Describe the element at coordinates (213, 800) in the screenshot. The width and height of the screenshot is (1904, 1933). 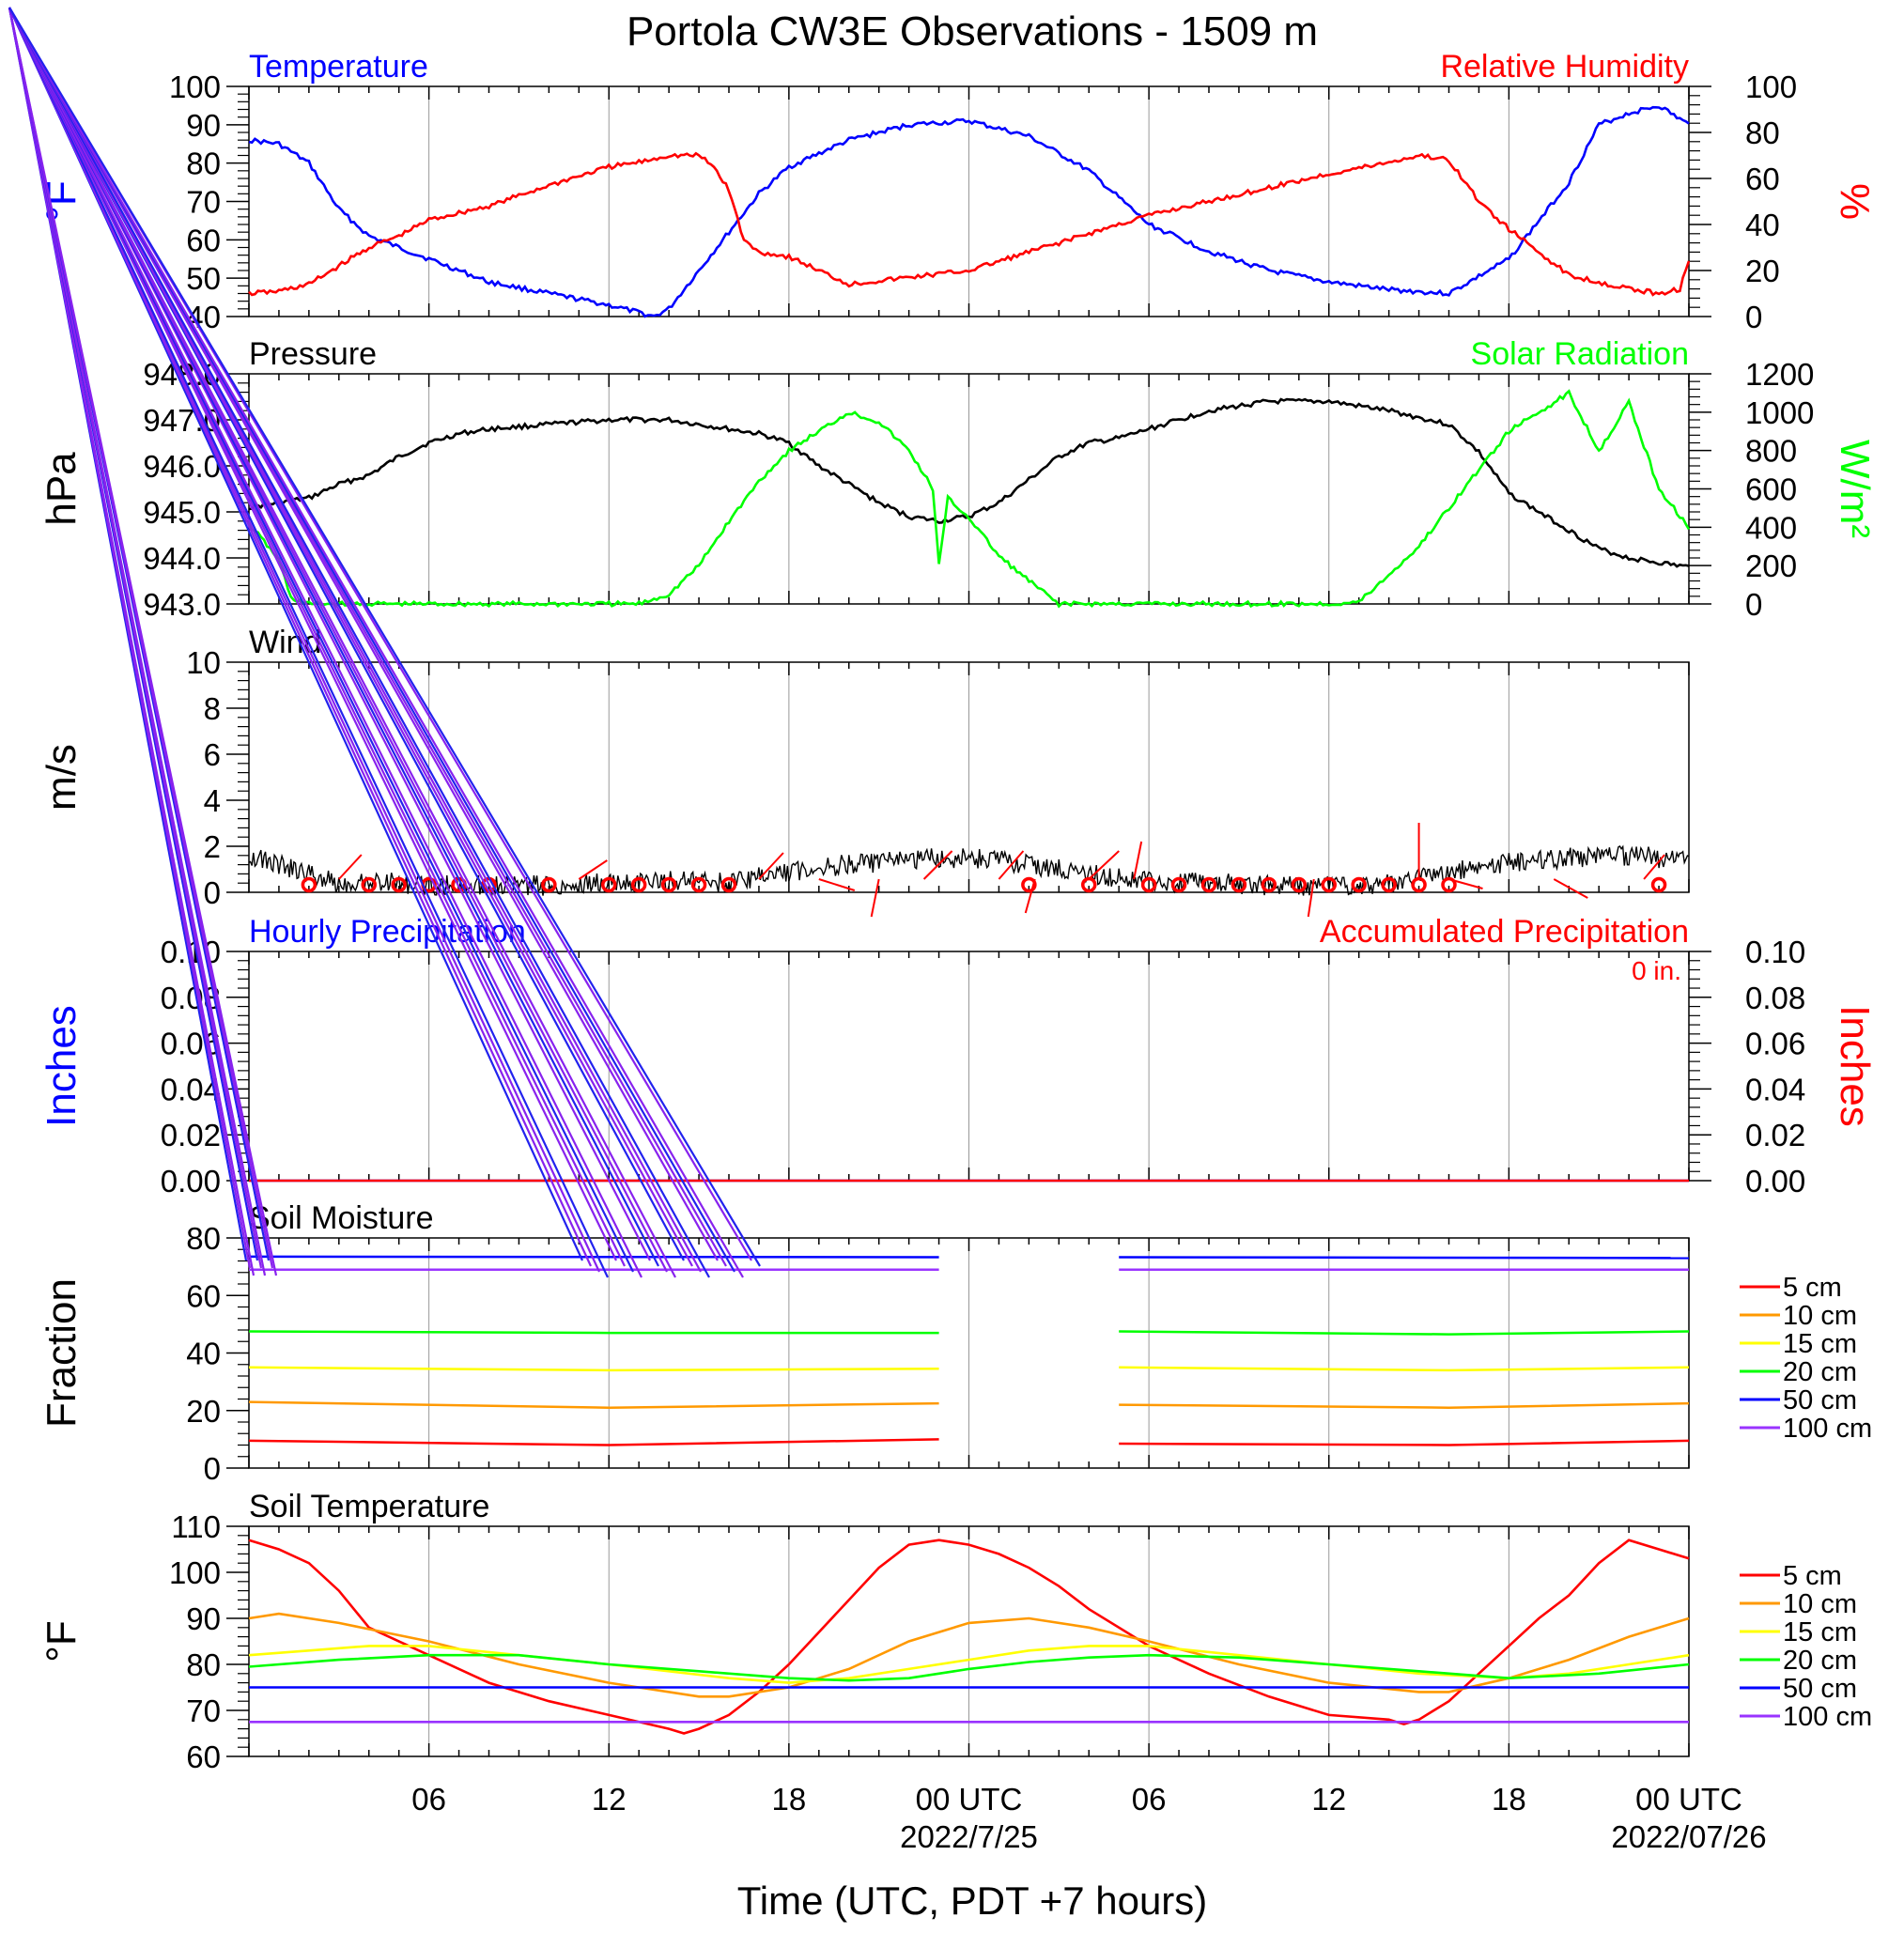
I see `y-tick-label: 4` at that location.